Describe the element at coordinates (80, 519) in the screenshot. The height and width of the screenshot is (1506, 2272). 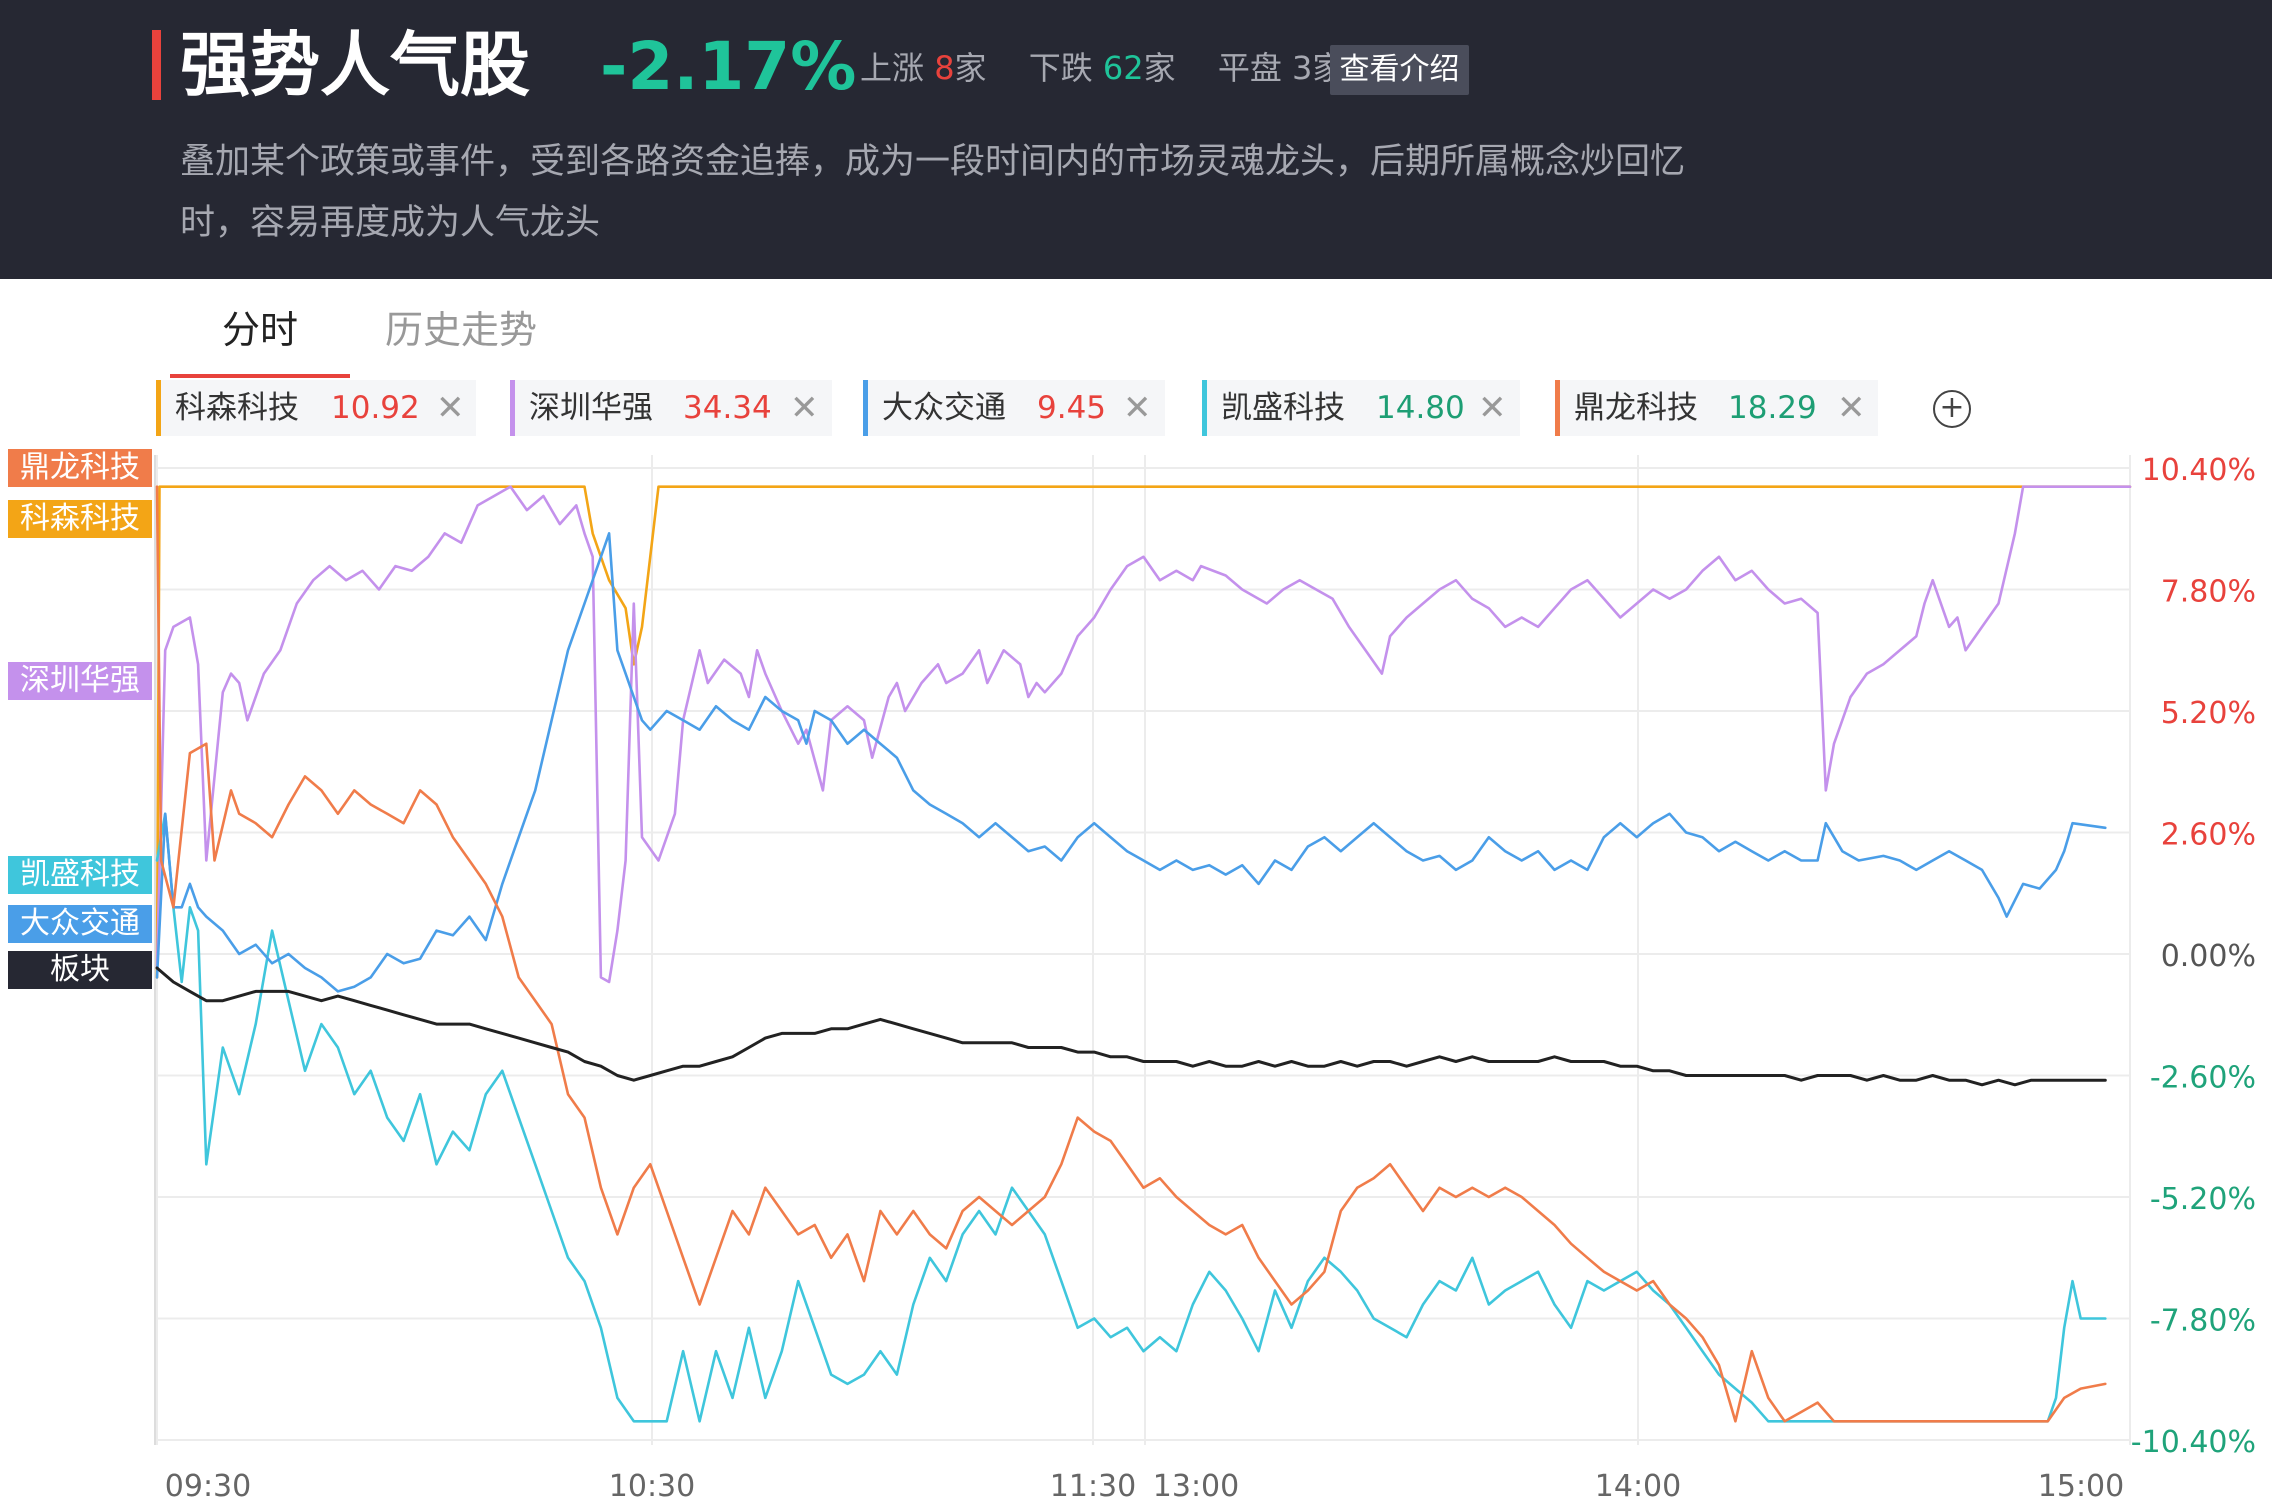
I see `series-label: 科森科技` at that location.